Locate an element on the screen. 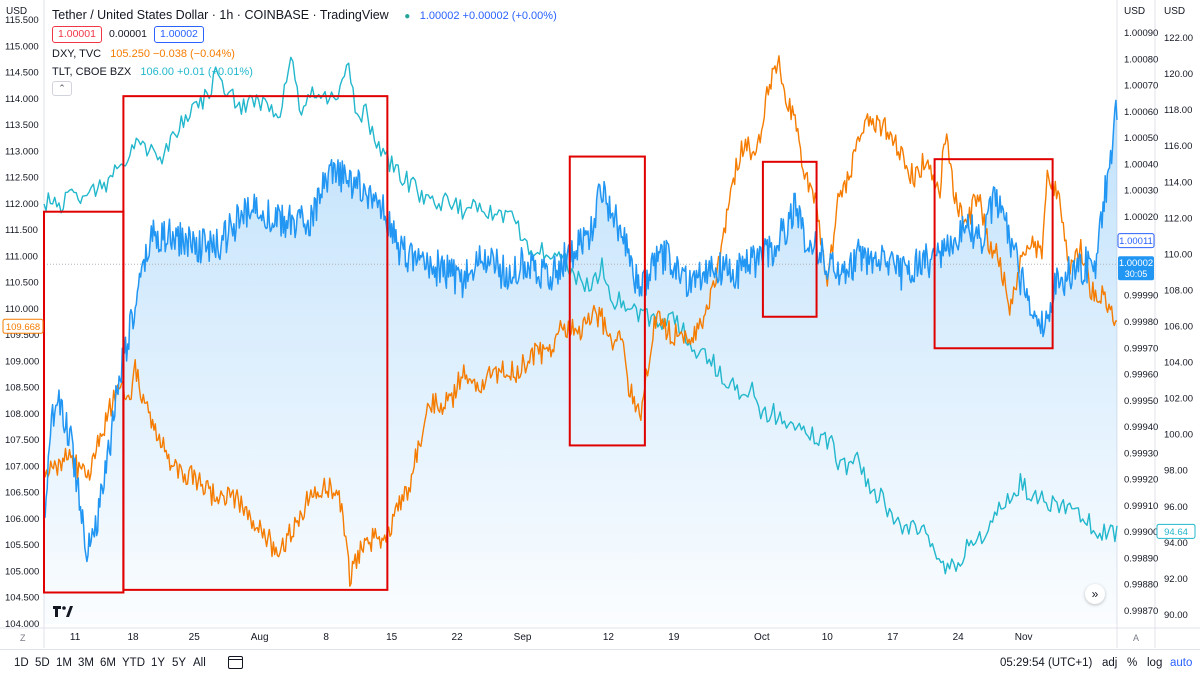 This screenshot has width=1200, height=677. right-tick-label: 108.00 is located at coordinates (1178, 290).